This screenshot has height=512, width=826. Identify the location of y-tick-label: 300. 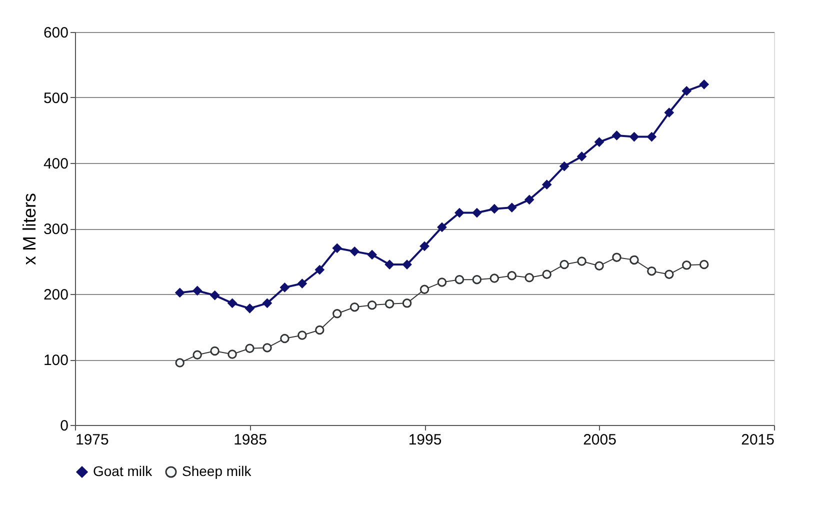
(55, 229).